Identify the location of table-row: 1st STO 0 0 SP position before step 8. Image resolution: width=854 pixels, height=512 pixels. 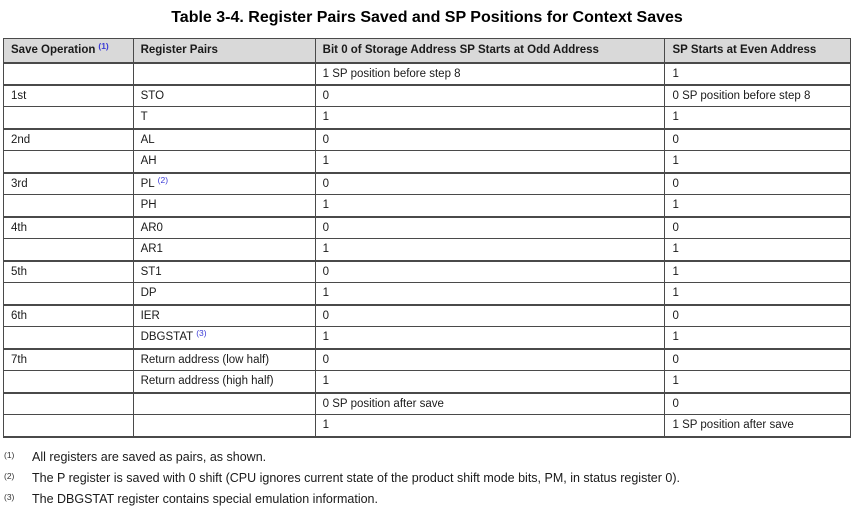
(427, 95).